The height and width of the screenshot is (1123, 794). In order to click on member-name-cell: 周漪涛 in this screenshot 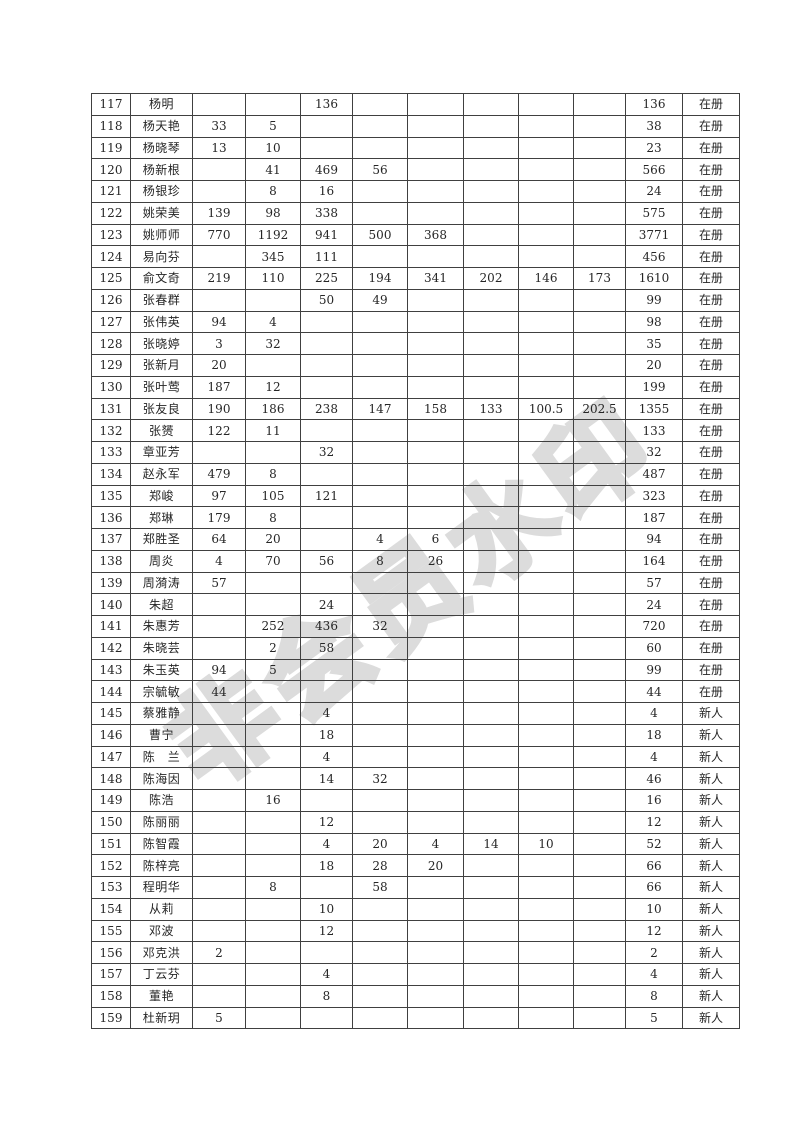, I will do `click(161, 583)`.